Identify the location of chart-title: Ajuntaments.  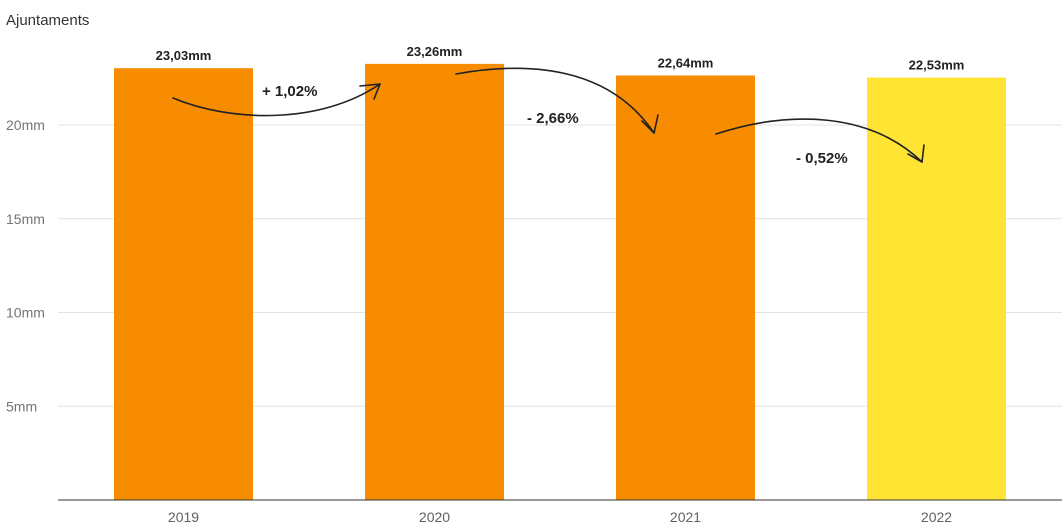
(47, 20).